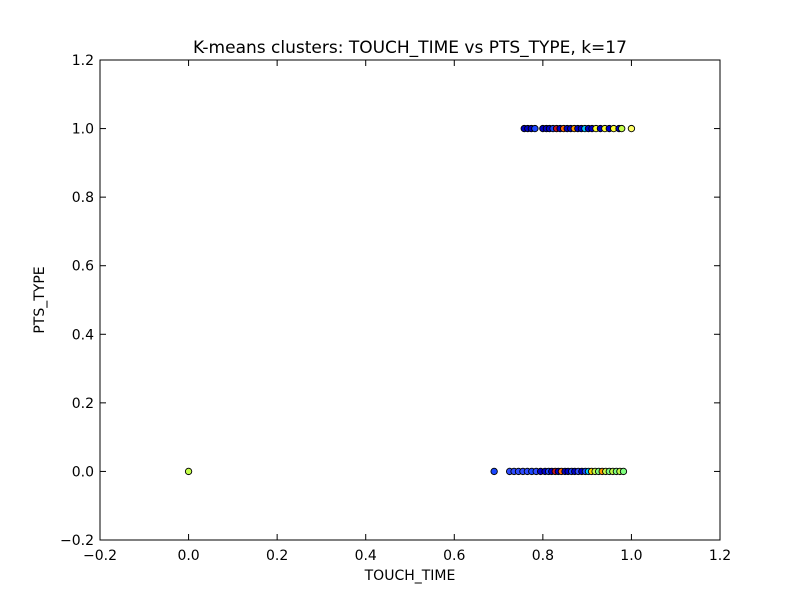 Image resolution: width=800 pixels, height=600 pixels. I want to click on y-tick-label: 0.4, so click(83, 335).